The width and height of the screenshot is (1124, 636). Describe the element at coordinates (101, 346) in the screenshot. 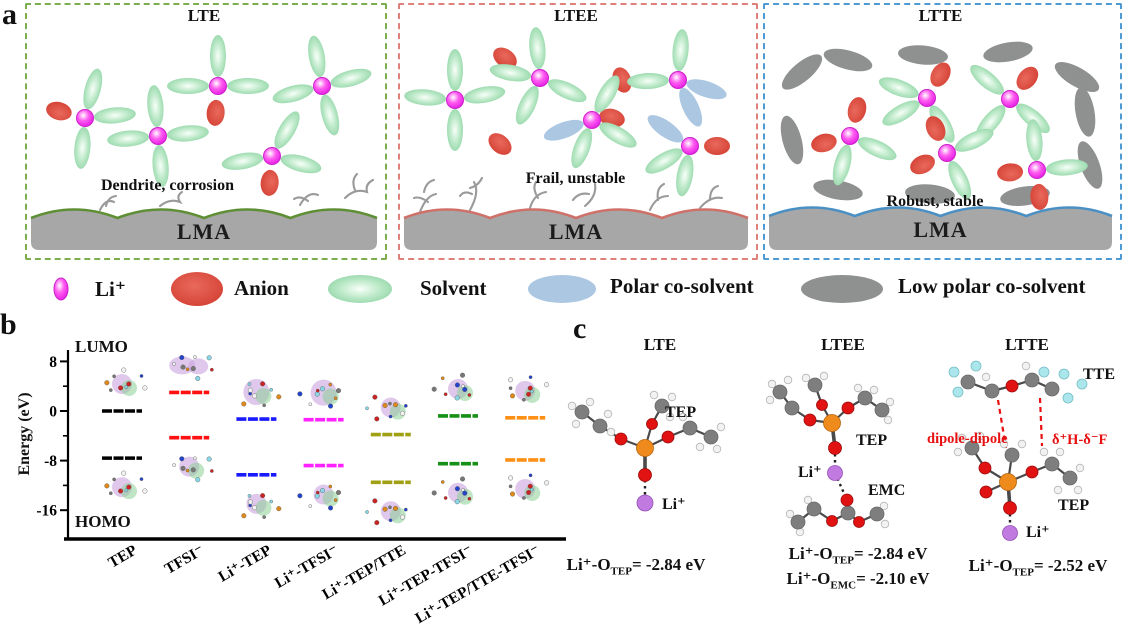

I see `lumo-annotation: LUMO` at that location.